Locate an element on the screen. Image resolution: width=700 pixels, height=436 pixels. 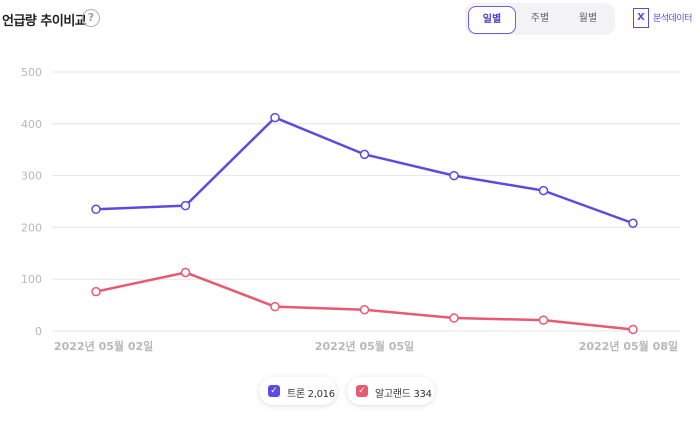
x-tick-label: 2022년 05월 05일 is located at coordinates (364, 346).